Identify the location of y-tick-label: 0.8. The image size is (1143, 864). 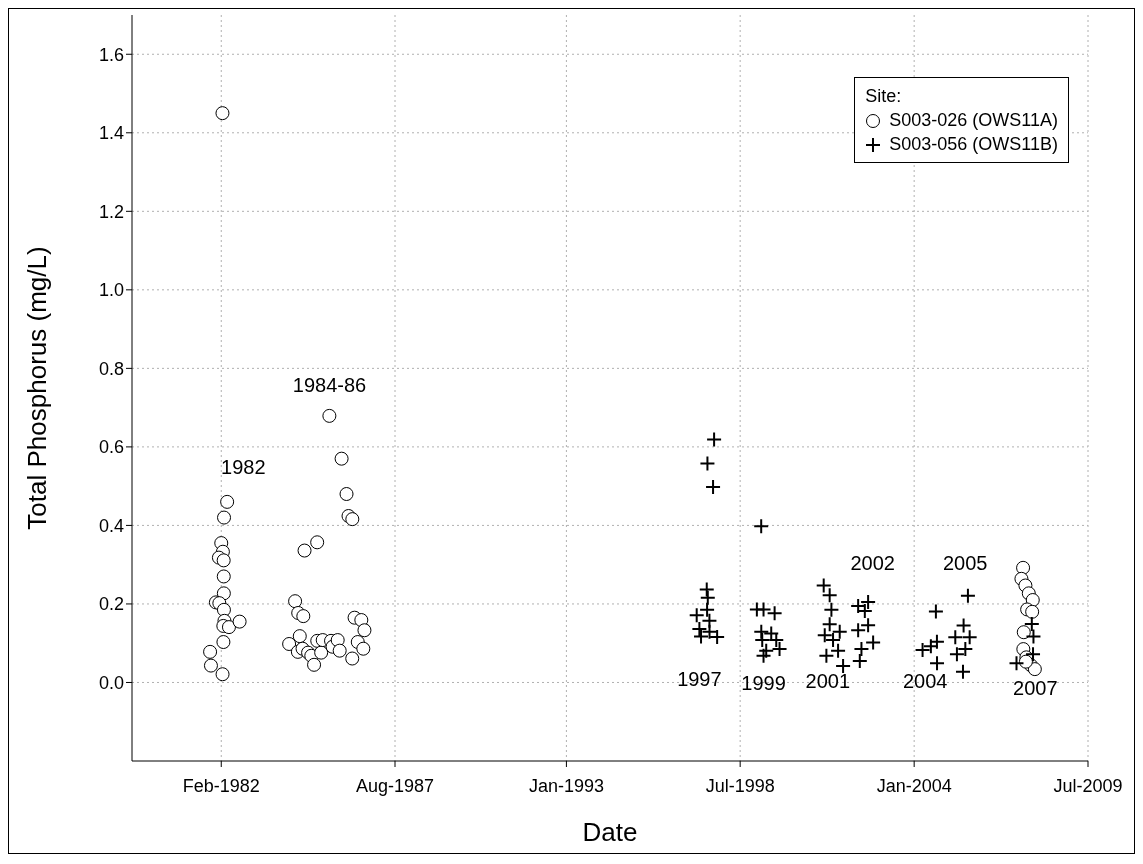
(111, 368).